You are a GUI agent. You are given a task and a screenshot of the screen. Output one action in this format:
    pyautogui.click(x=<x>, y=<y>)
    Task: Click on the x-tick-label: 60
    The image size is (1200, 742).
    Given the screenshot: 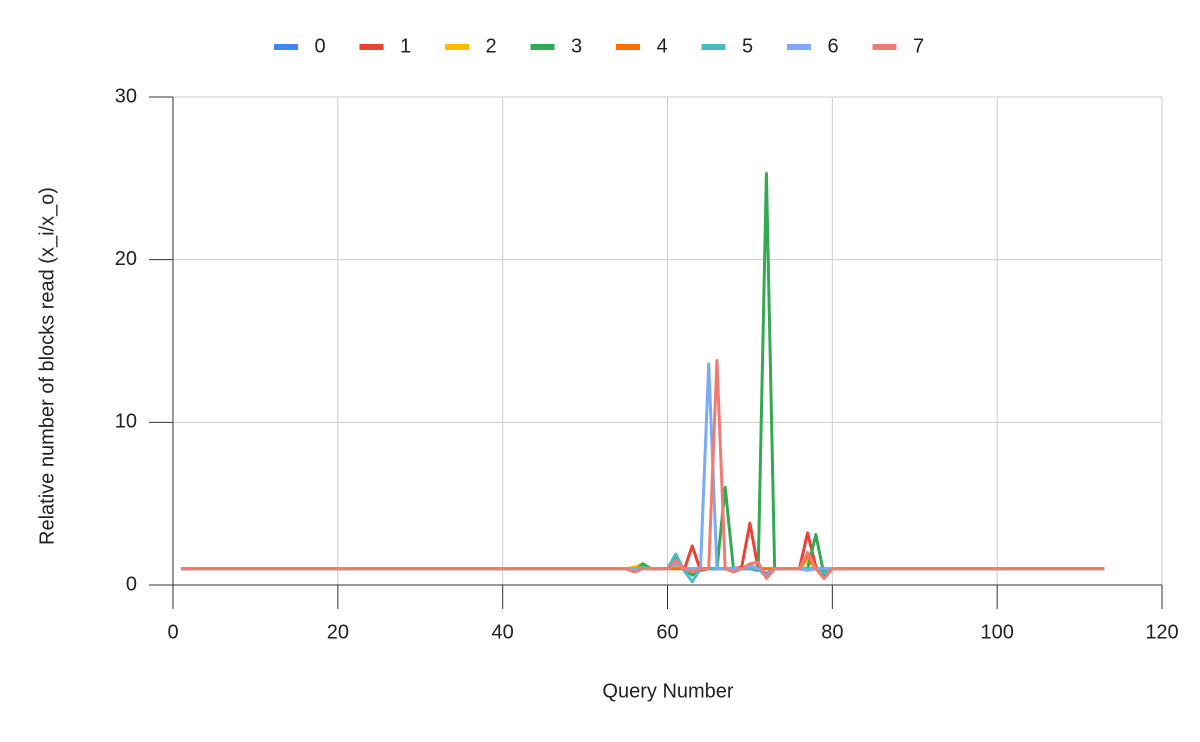 What is the action you would take?
    pyautogui.click(x=667, y=632)
    